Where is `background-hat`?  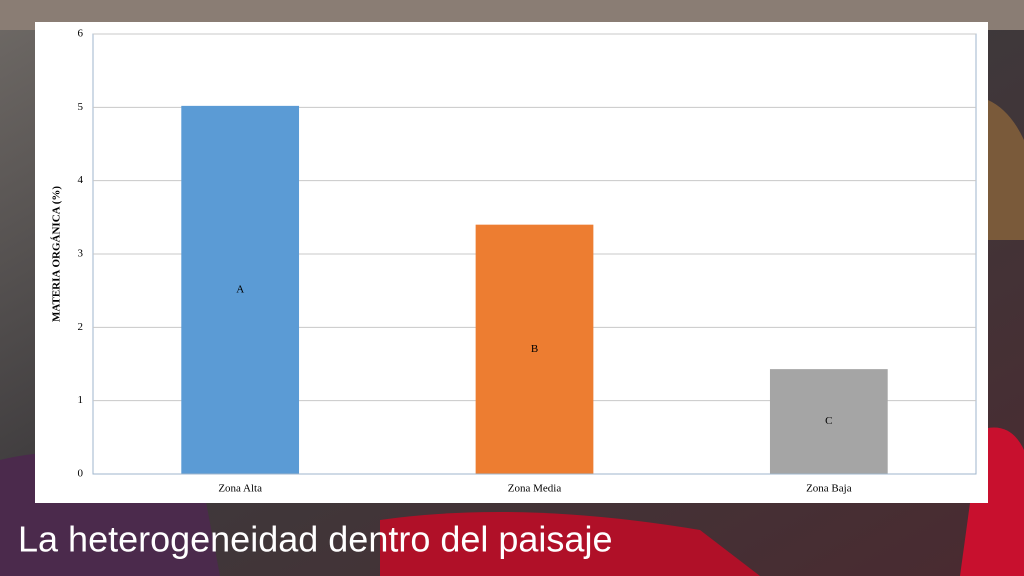
background-hat is located at coordinates (1006, 170).